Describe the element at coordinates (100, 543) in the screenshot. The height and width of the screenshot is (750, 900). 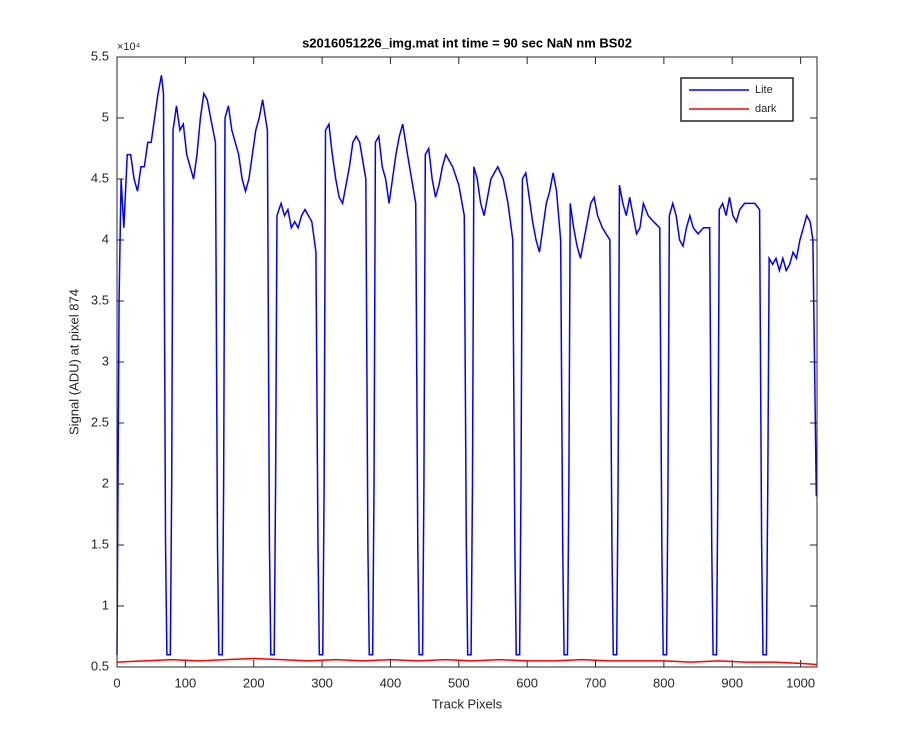
I see `y-tick-label: 1.5` at that location.